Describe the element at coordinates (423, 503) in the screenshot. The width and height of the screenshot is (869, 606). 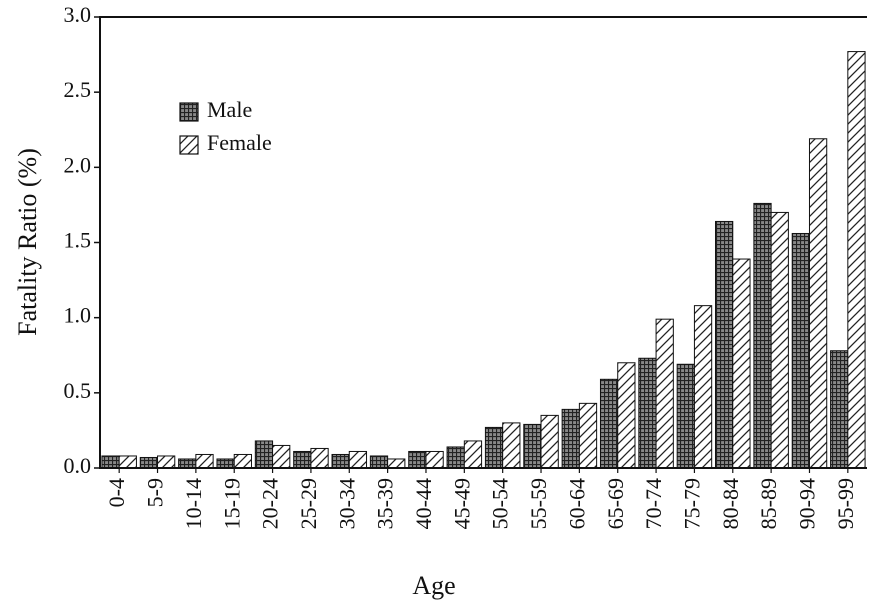
I see `x-tick-label: 40-44` at that location.